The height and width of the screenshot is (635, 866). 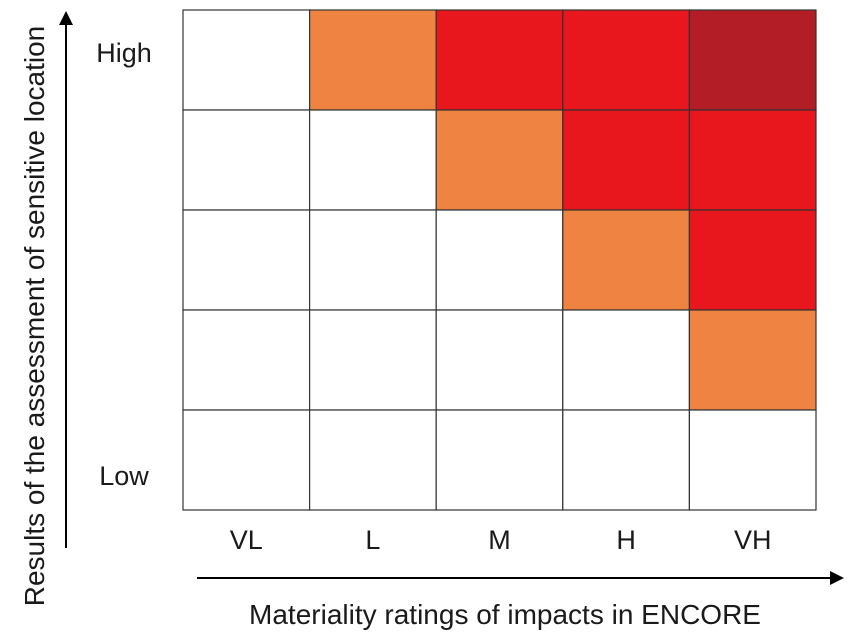 What do you see at coordinates (124, 53) in the screenshot?
I see `y-tick-label-high: High` at bounding box center [124, 53].